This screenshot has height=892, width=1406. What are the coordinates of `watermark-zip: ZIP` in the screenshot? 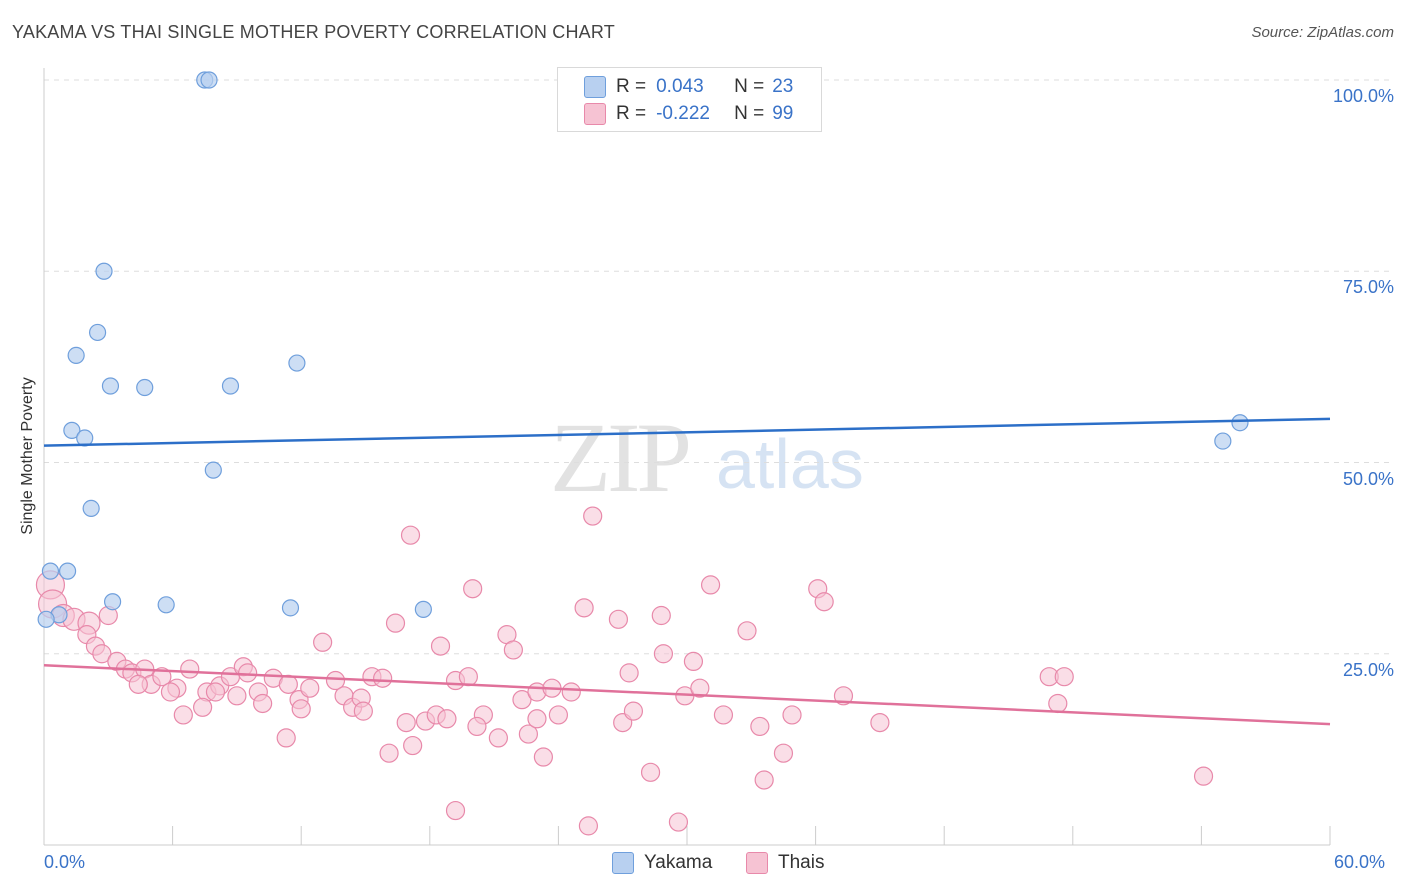 It's located at (621, 457).